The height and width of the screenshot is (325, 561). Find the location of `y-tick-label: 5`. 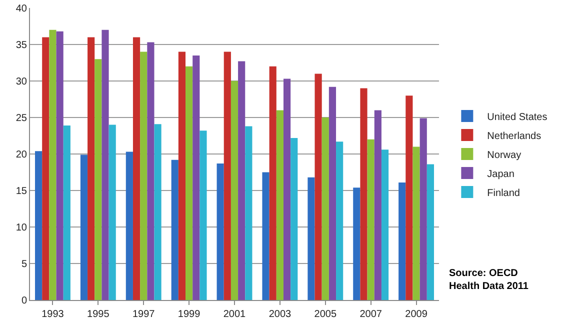

y-tick-label: 5 is located at coordinates (24, 264).